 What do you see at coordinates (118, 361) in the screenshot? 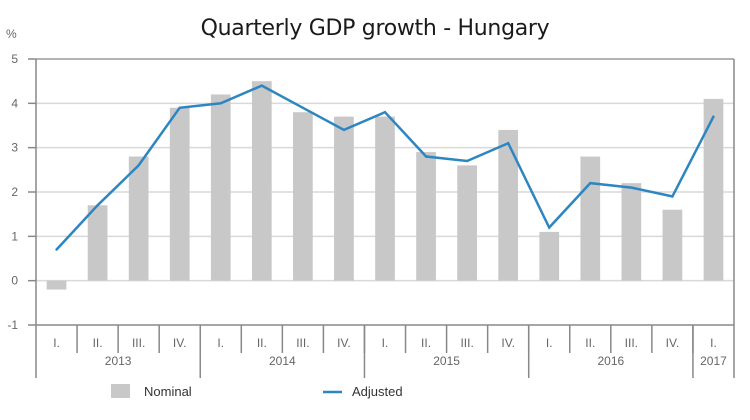
I see `x-group-label: 2013` at bounding box center [118, 361].